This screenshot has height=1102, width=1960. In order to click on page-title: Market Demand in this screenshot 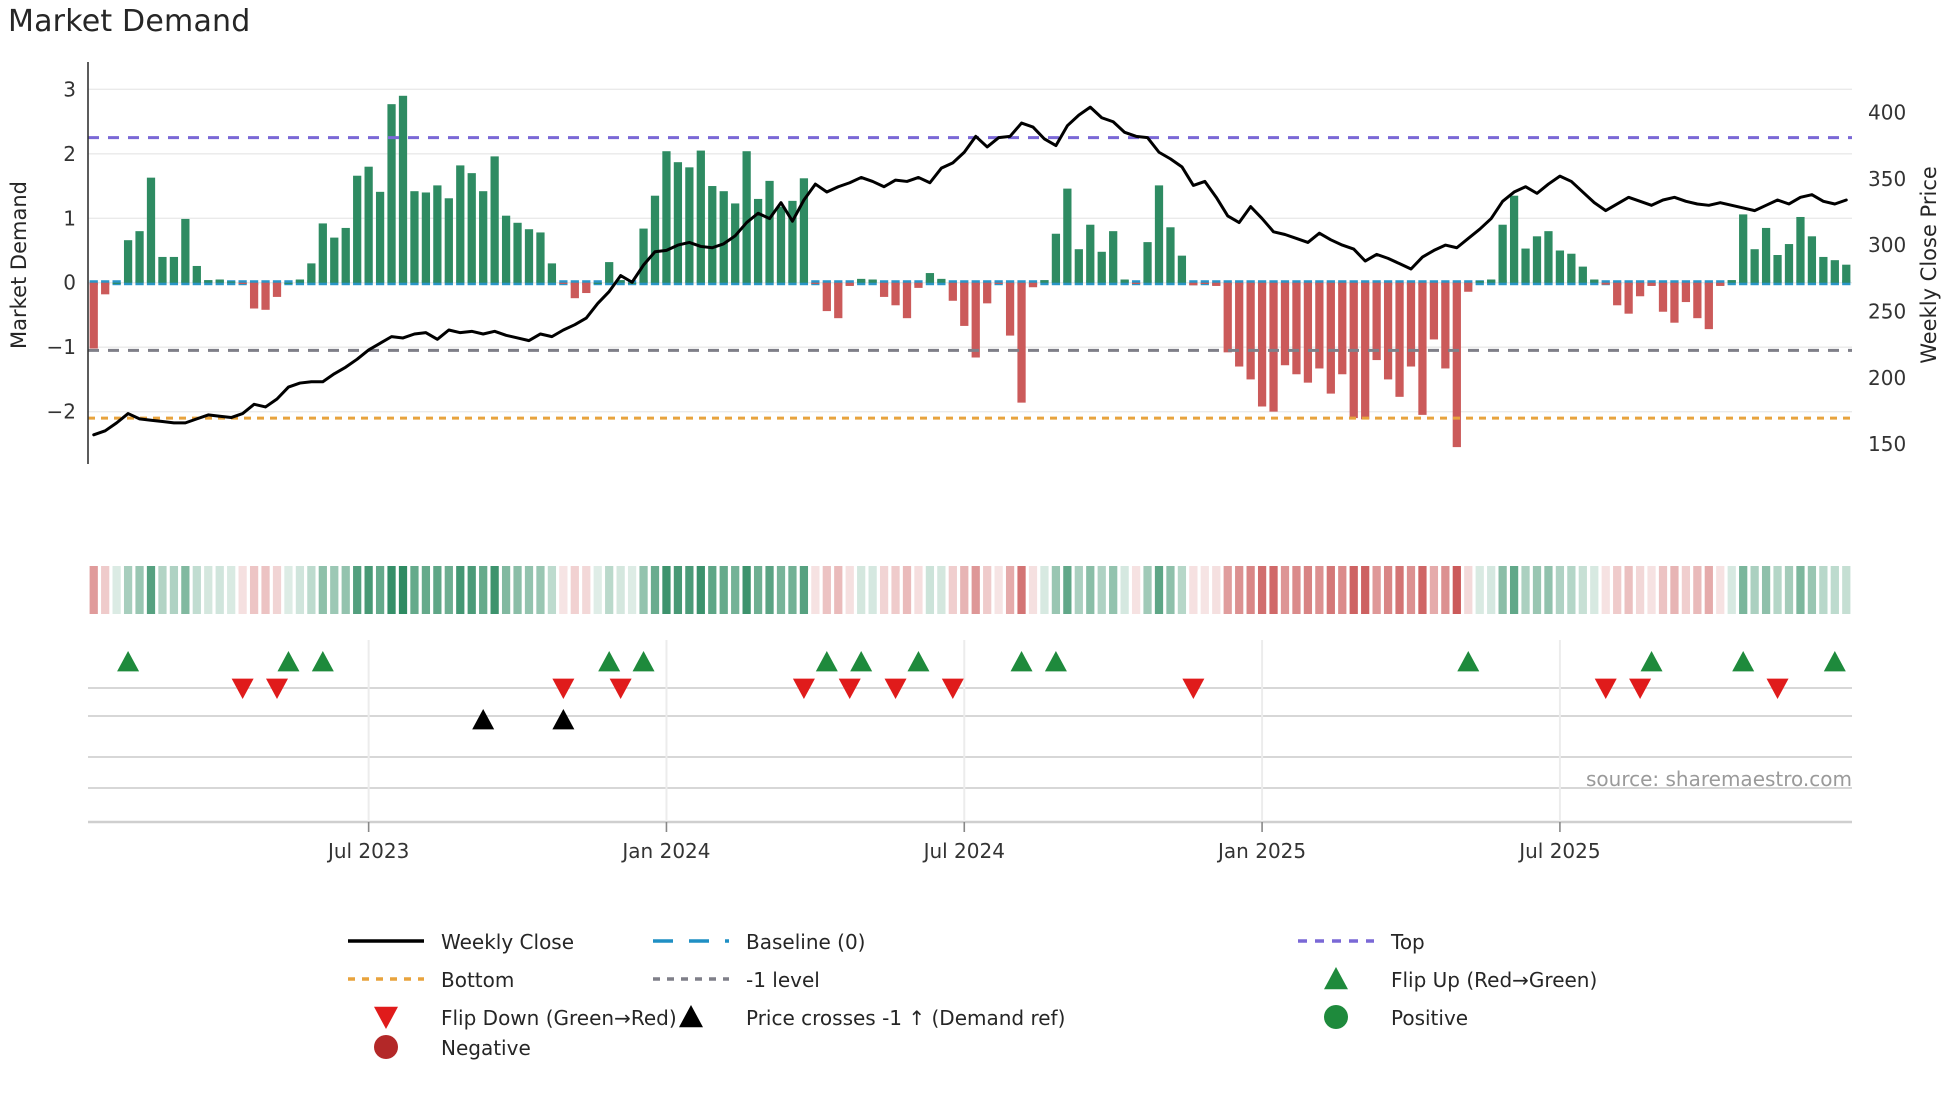, I will do `click(129, 21)`.